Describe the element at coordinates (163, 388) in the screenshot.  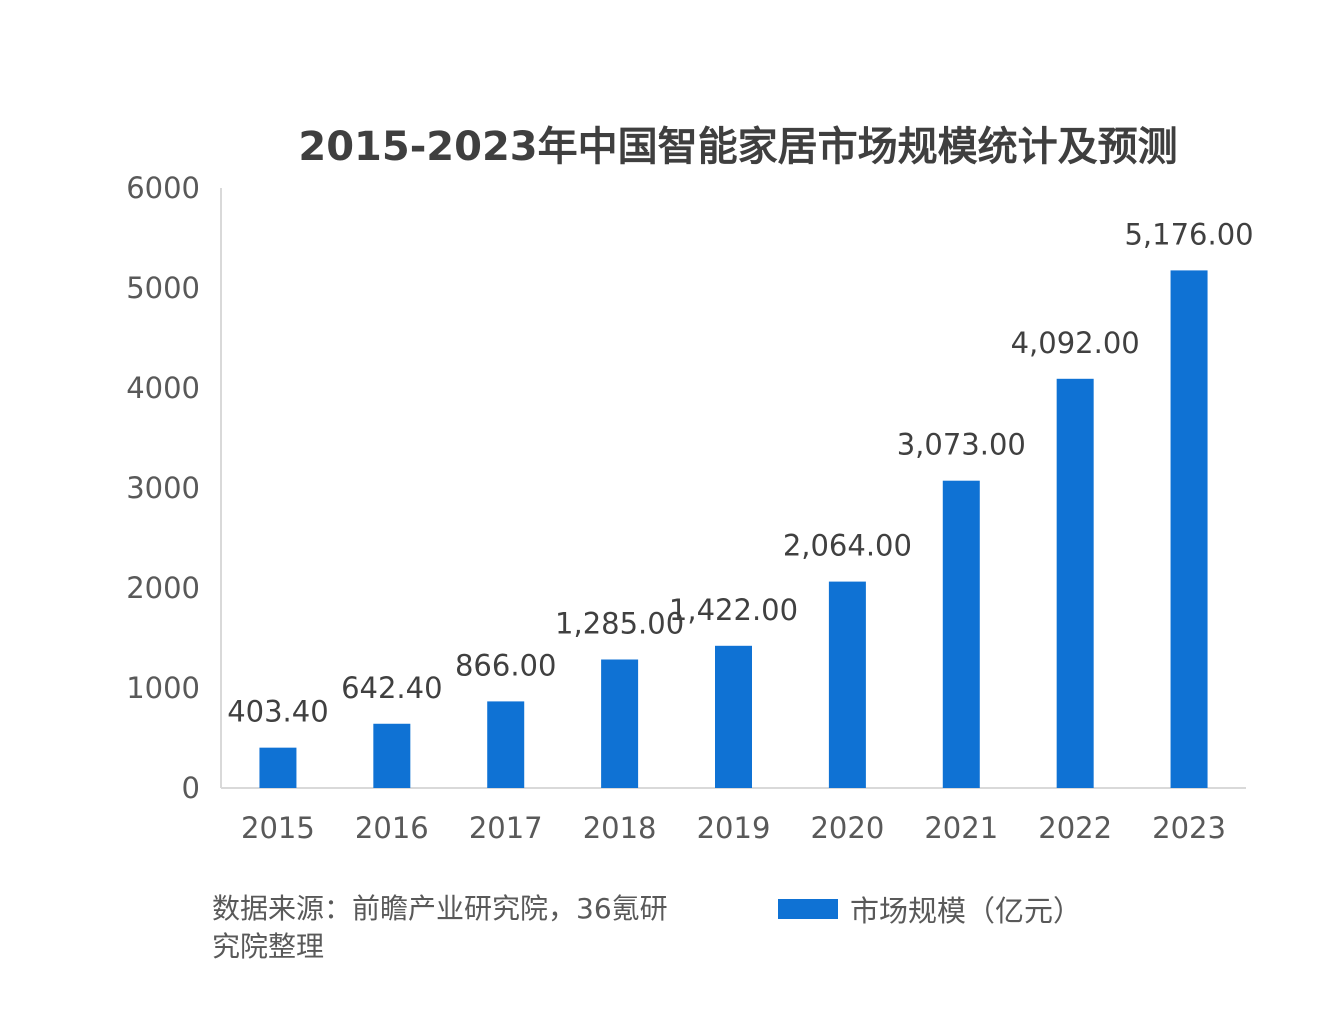
I see `y-tick-label: 4000` at that location.